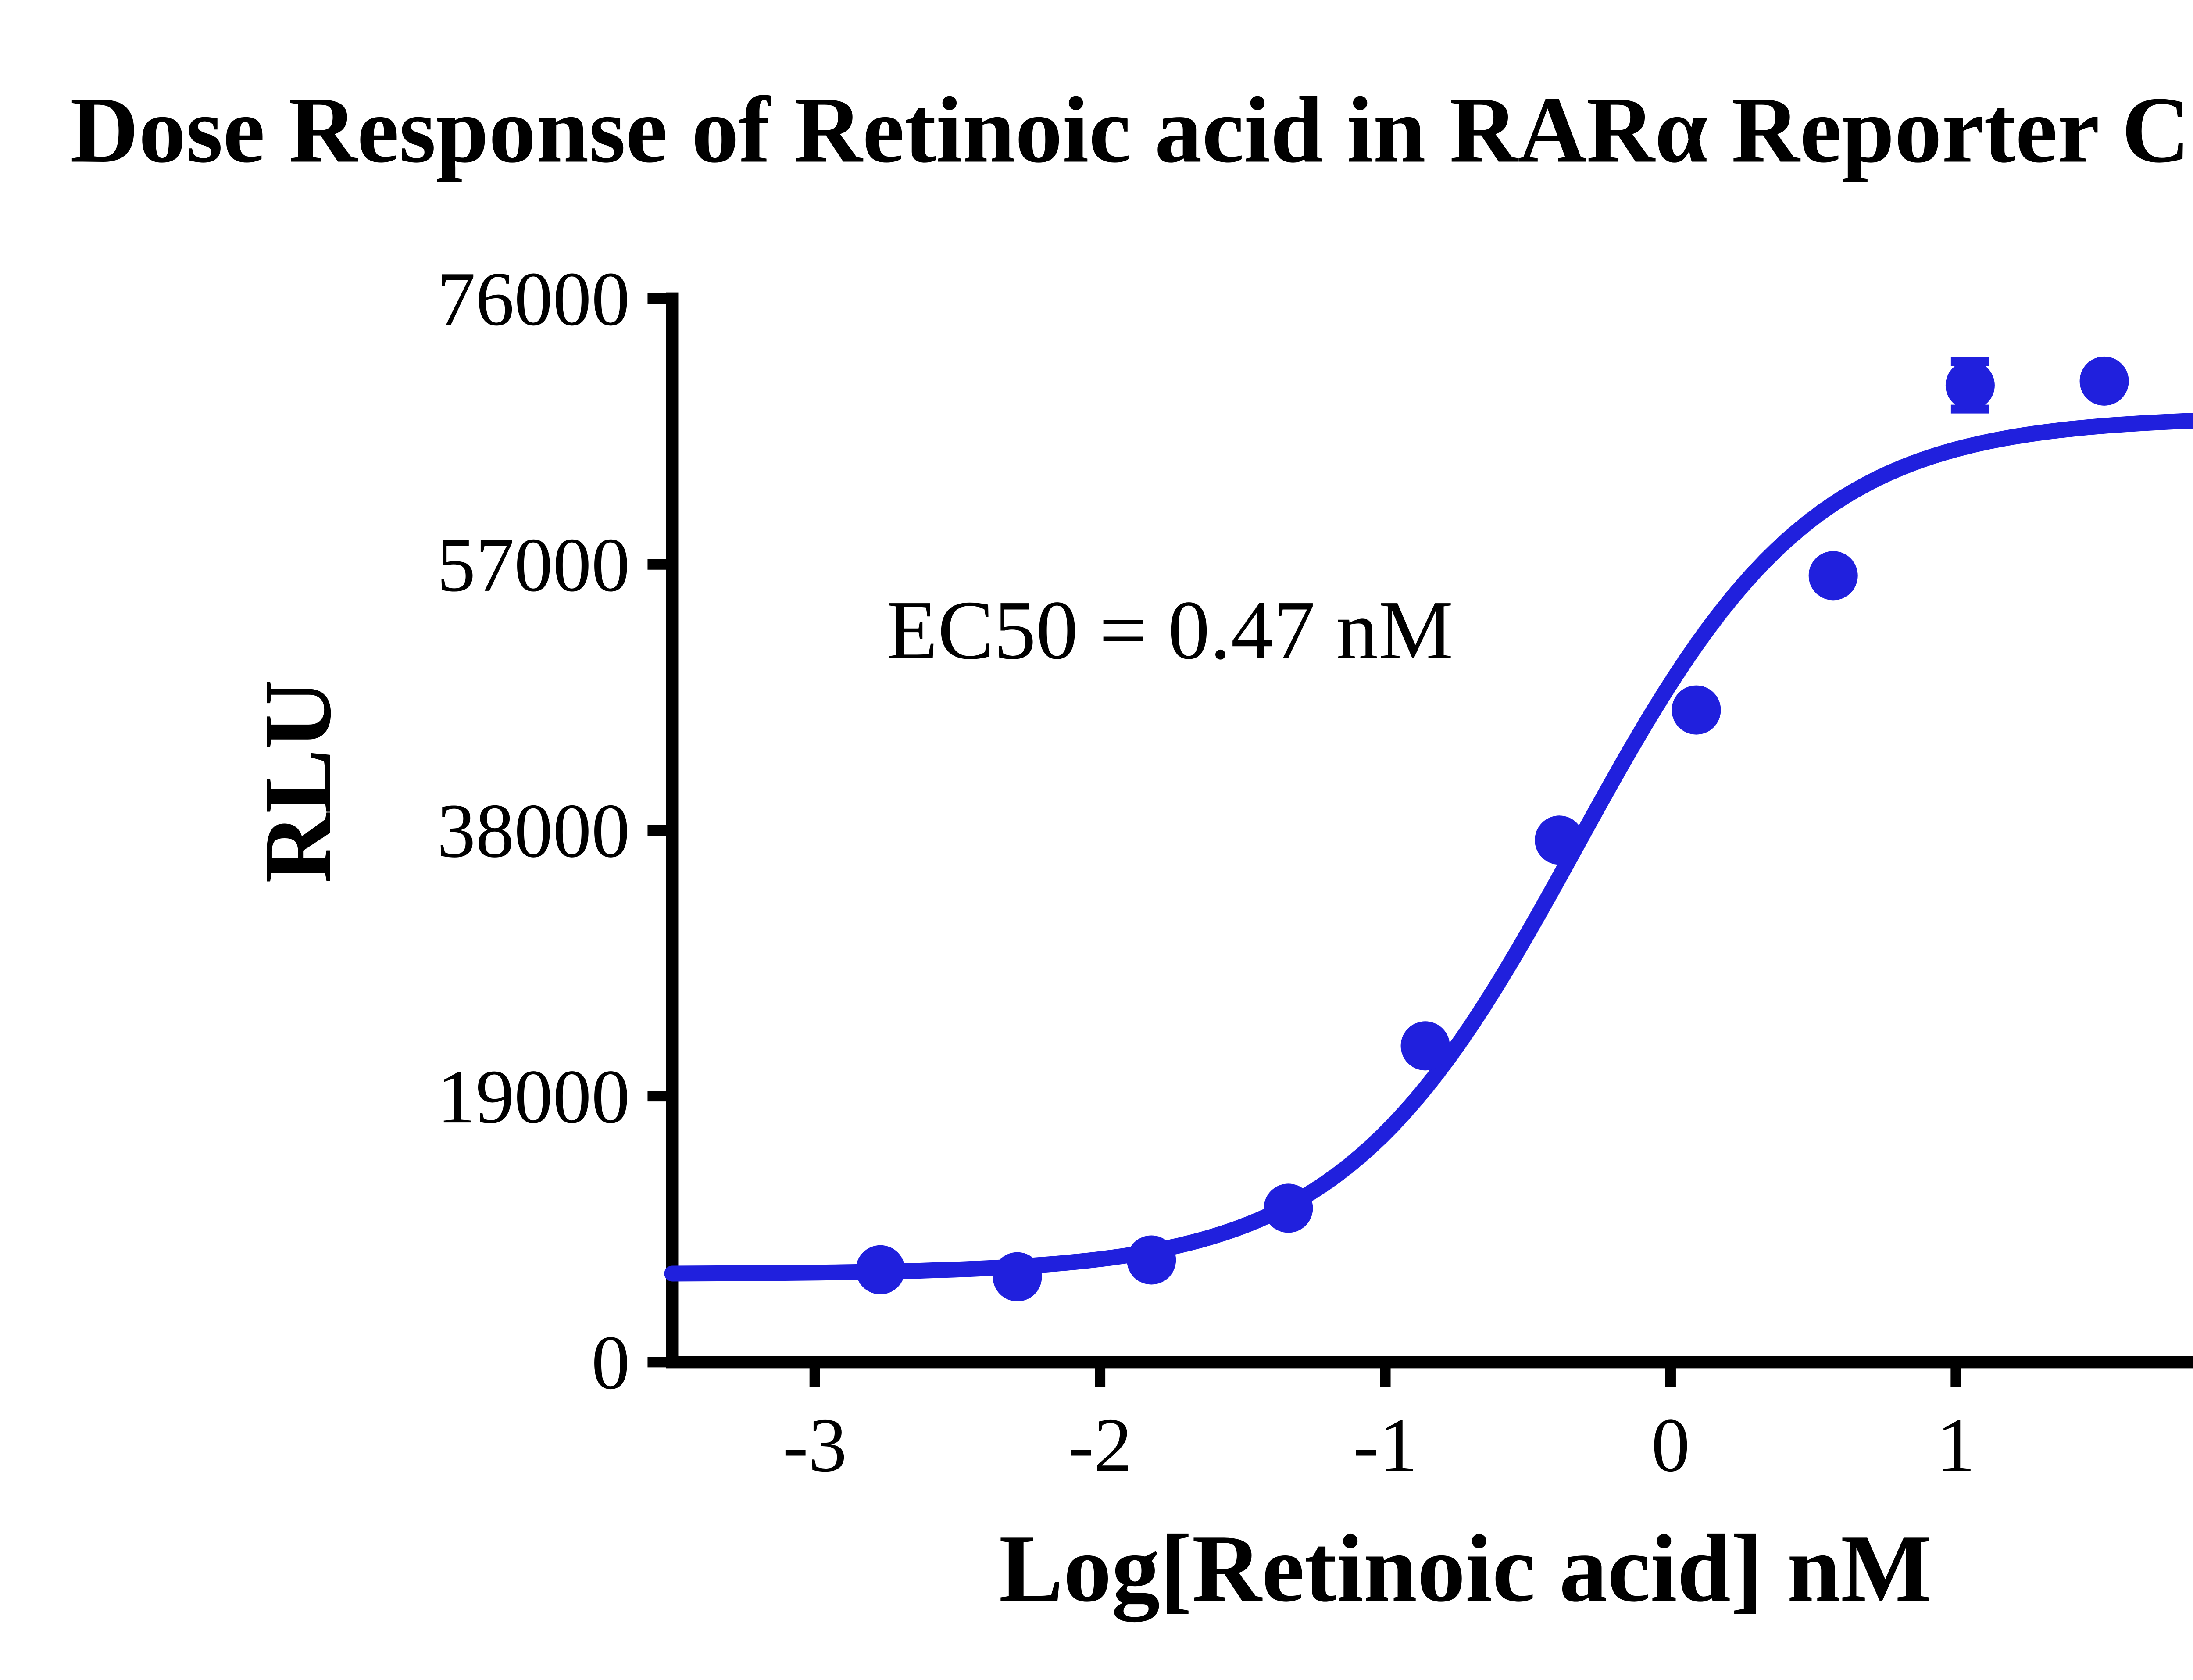 This screenshot has width=2193, height=1680. What do you see at coordinates (1670, 1445) in the screenshot?
I see `x-tick-label: 0` at bounding box center [1670, 1445].